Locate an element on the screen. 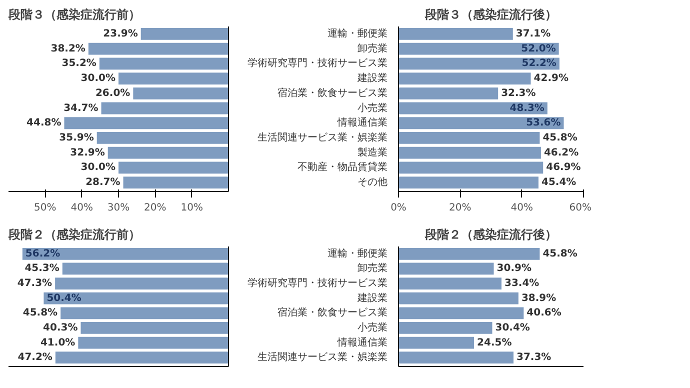 The image size is (690, 388). data-label: 45.4% is located at coordinates (558, 182).